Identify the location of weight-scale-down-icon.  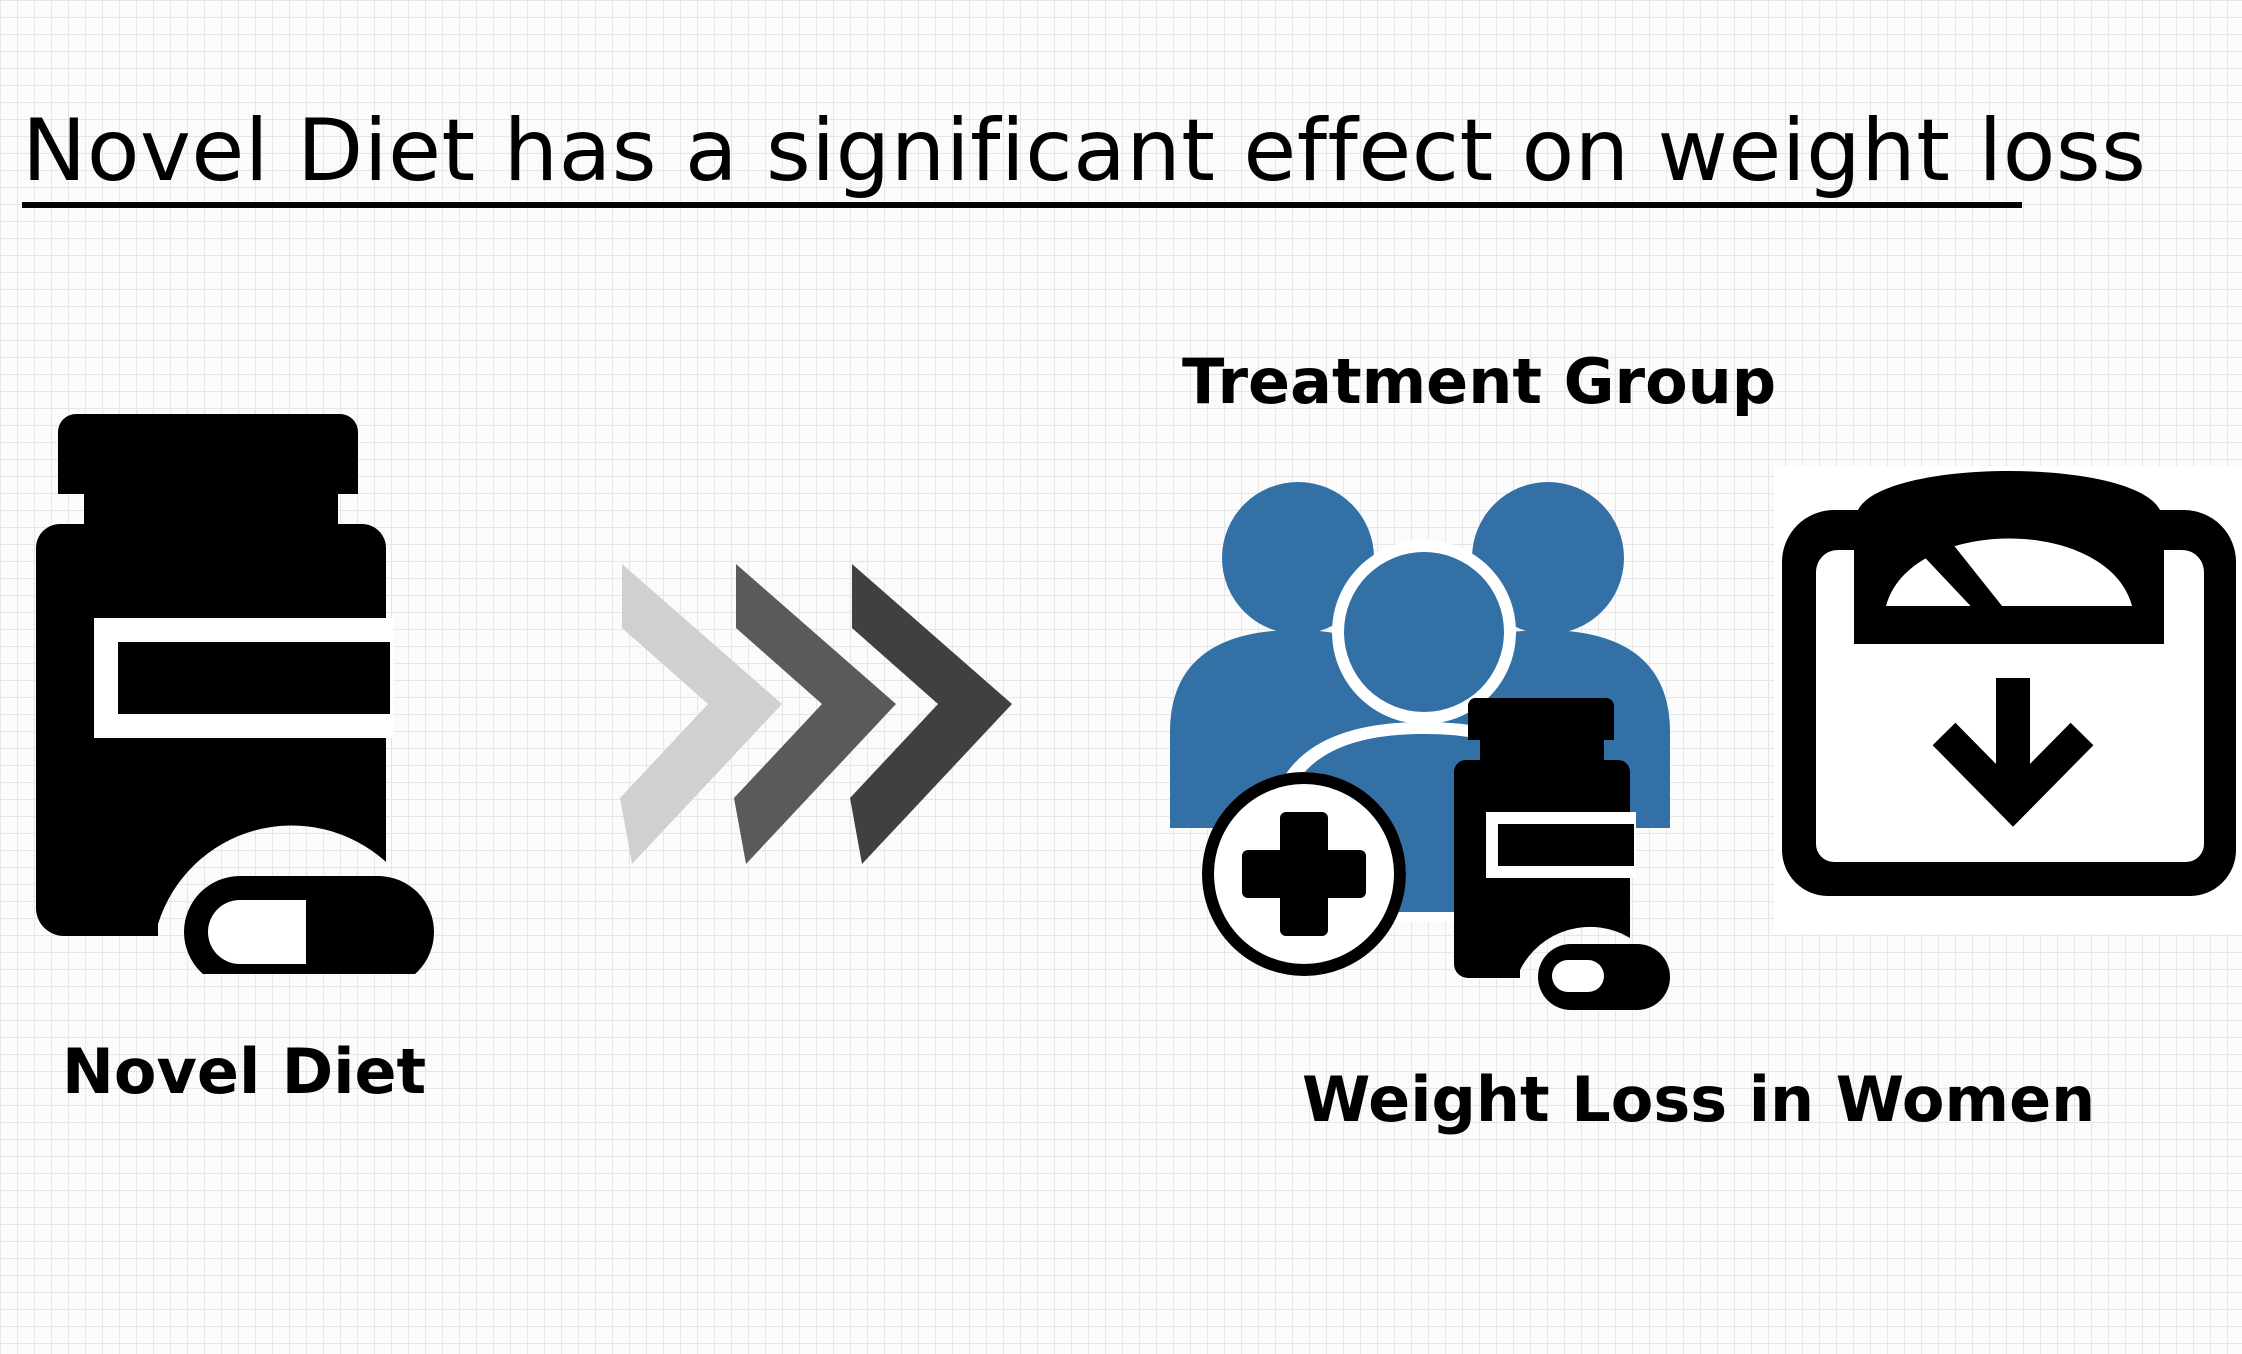
(2008, 700).